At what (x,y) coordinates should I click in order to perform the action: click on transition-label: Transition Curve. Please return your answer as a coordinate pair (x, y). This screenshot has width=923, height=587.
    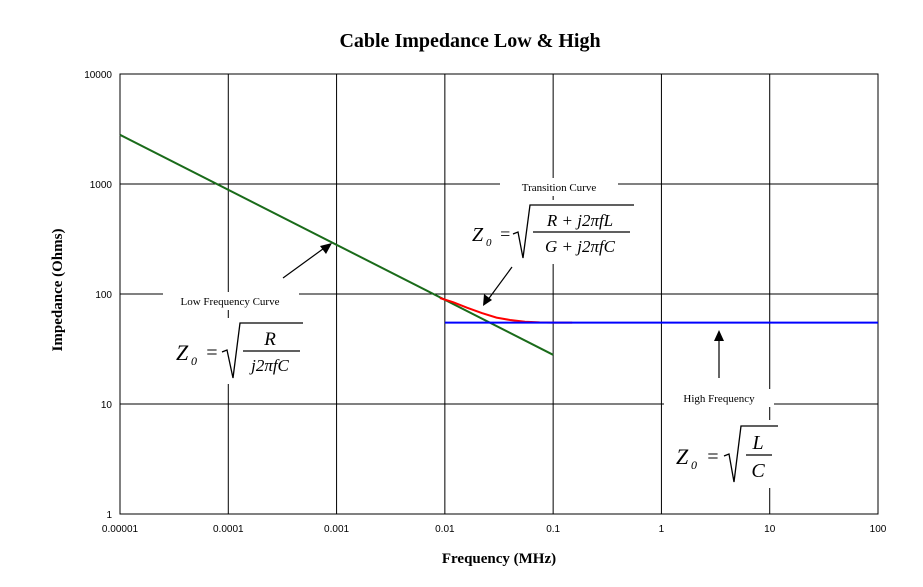
    Looking at the image, I should click on (559, 188).